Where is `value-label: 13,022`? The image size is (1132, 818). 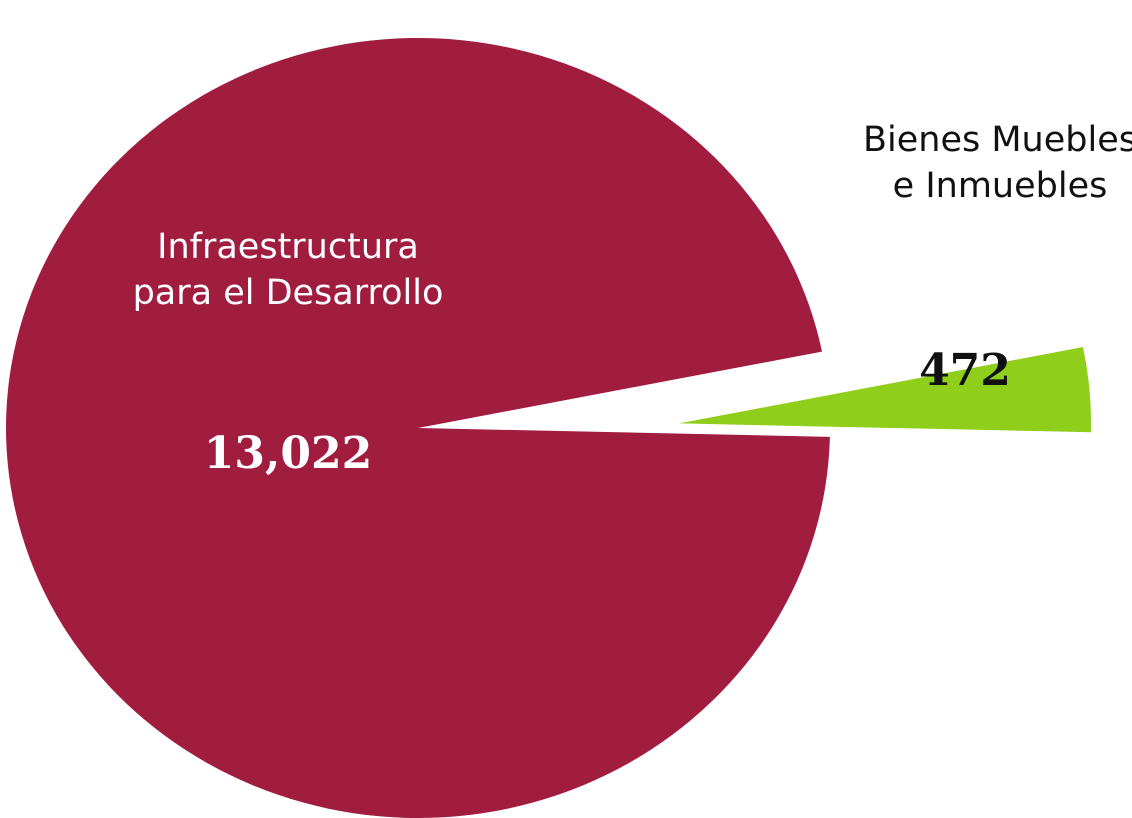 value-label: 13,022 is located at coordinates (288, 453).